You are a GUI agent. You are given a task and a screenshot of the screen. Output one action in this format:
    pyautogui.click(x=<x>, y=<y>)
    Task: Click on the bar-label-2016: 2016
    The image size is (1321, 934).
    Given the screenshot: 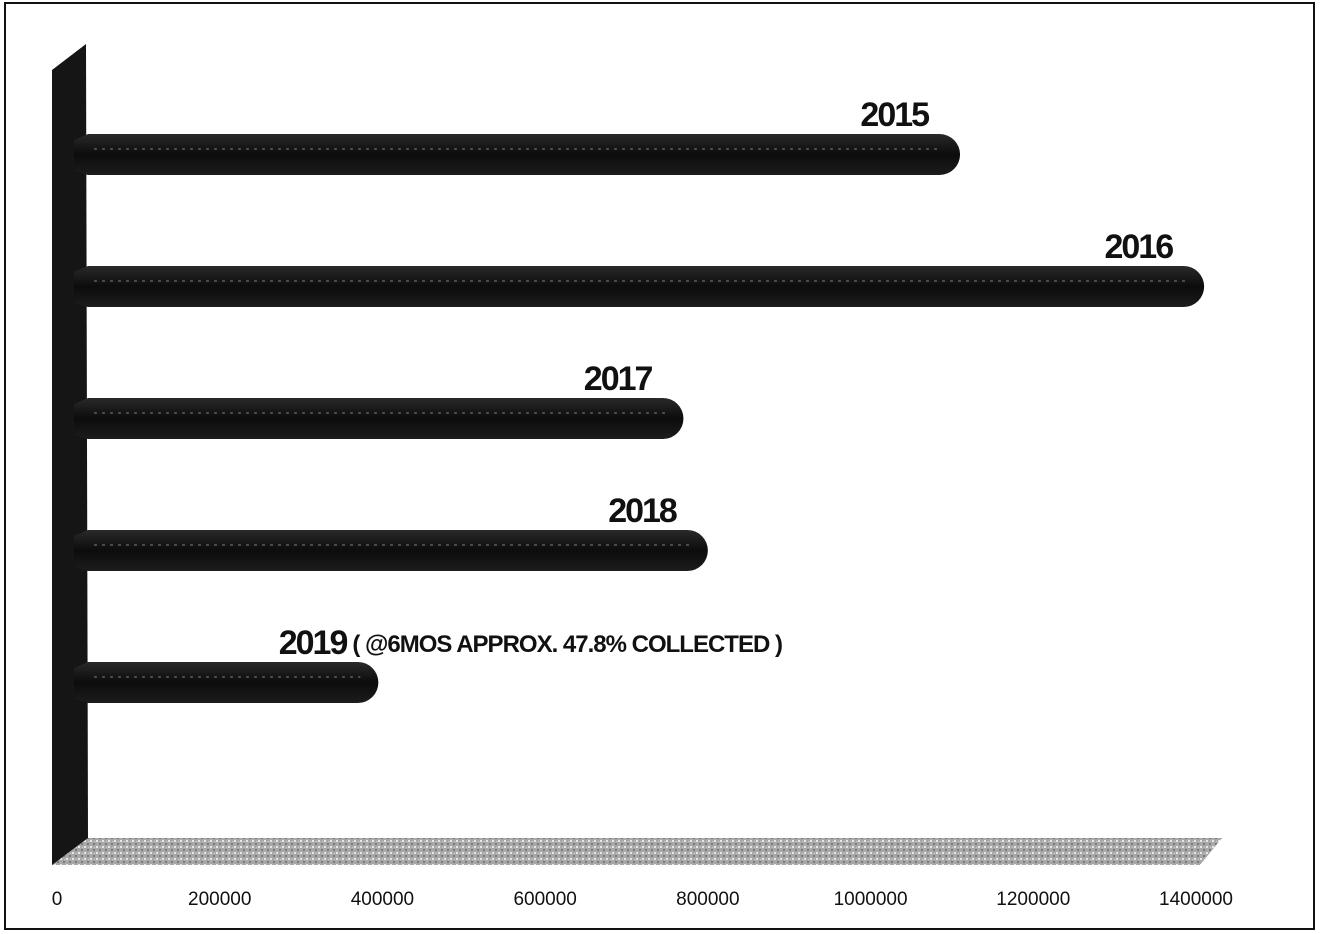 What is the action you would take?
    pyautogui.click(x=1138, y=247)
    